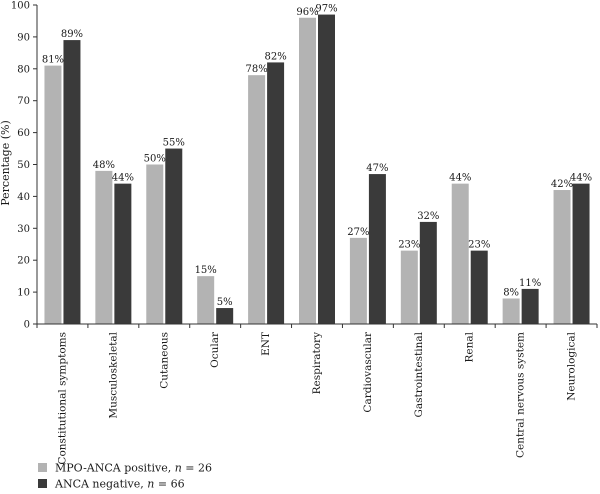 The image size is (600, 494). I want to click on data-label: 5%, so click(225, 302).